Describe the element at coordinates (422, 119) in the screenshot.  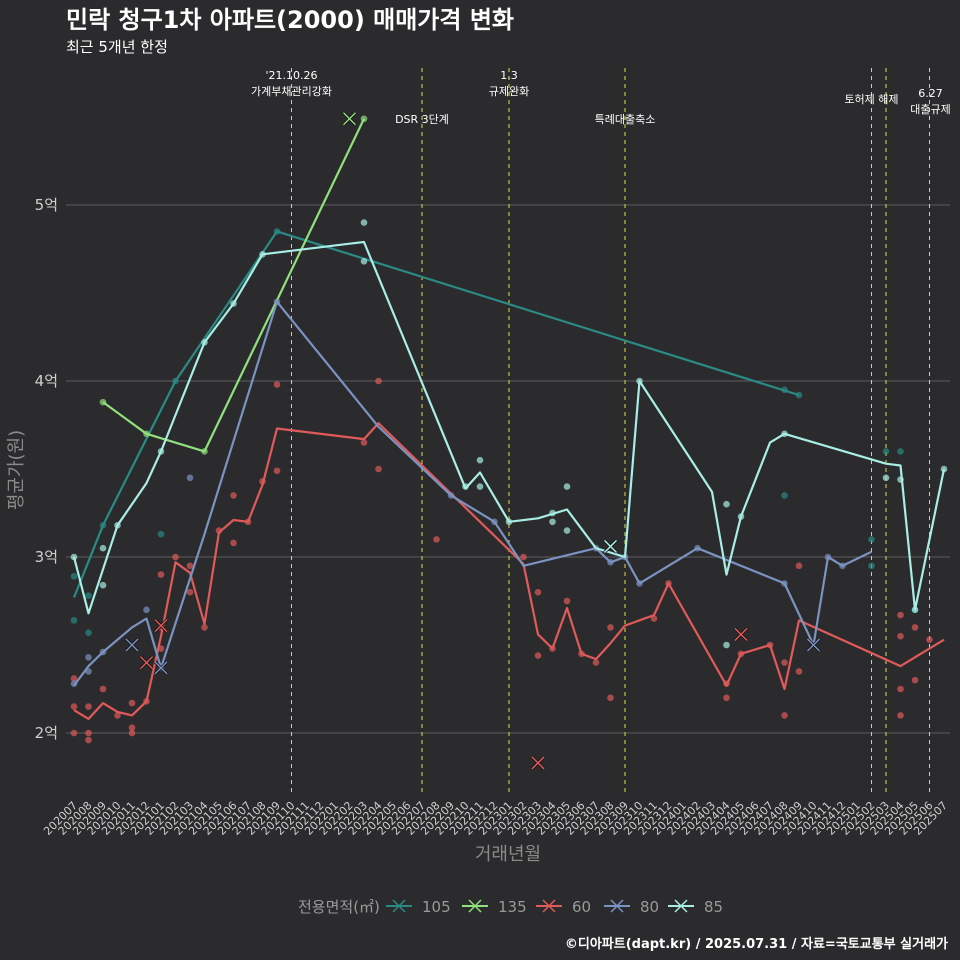
I see `event-label: DSR 3단계` at that location.